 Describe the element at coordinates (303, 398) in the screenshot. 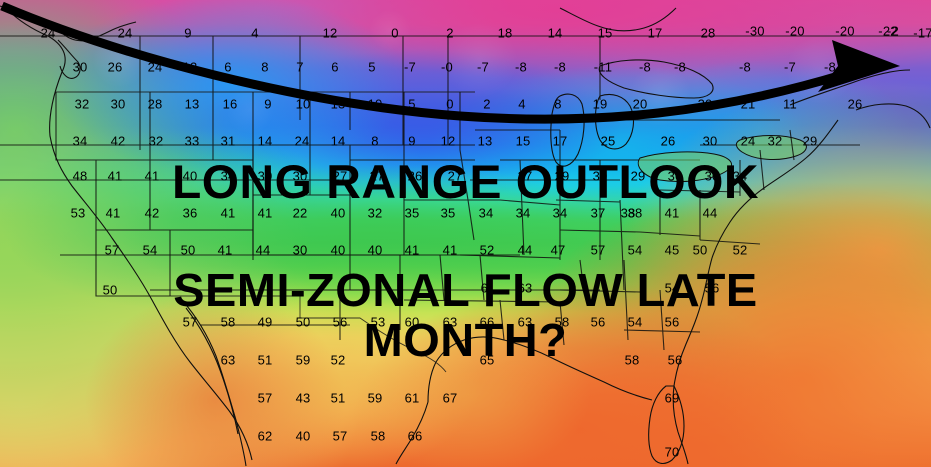

I see `temperature-value: 43` at that location.